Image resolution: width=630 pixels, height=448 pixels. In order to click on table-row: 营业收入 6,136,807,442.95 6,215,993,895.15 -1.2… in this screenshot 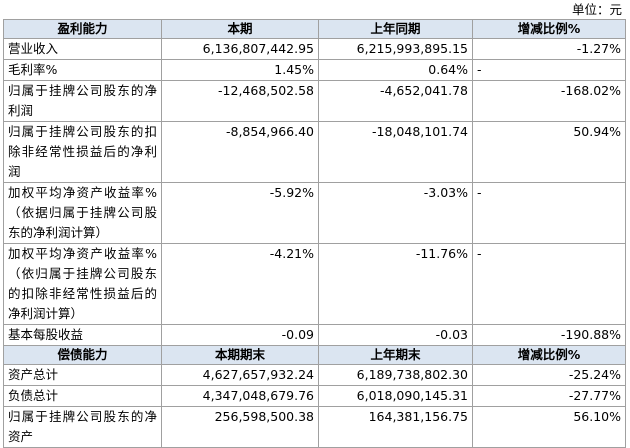, I will do `click(314, 49)`.